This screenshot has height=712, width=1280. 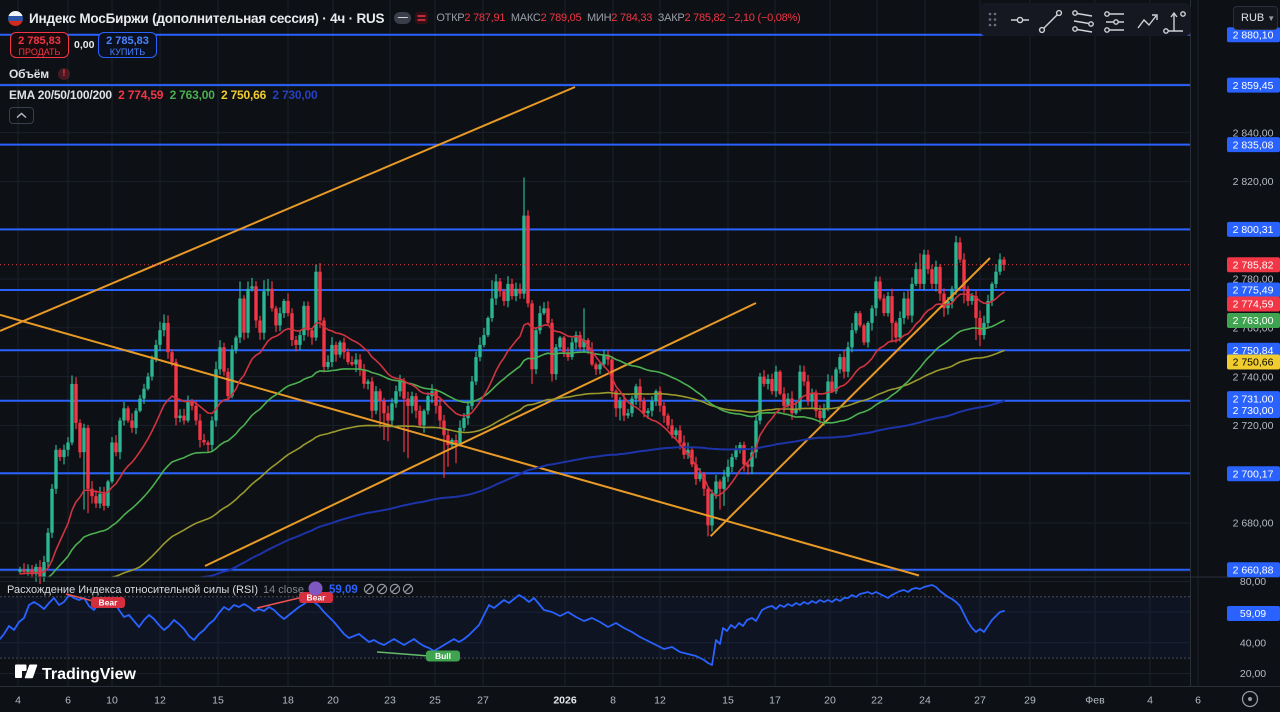 What do you see at coordinates (613, 701) in the screenshot?
I see `svg-text: 8` at bounding box center [613, 701].